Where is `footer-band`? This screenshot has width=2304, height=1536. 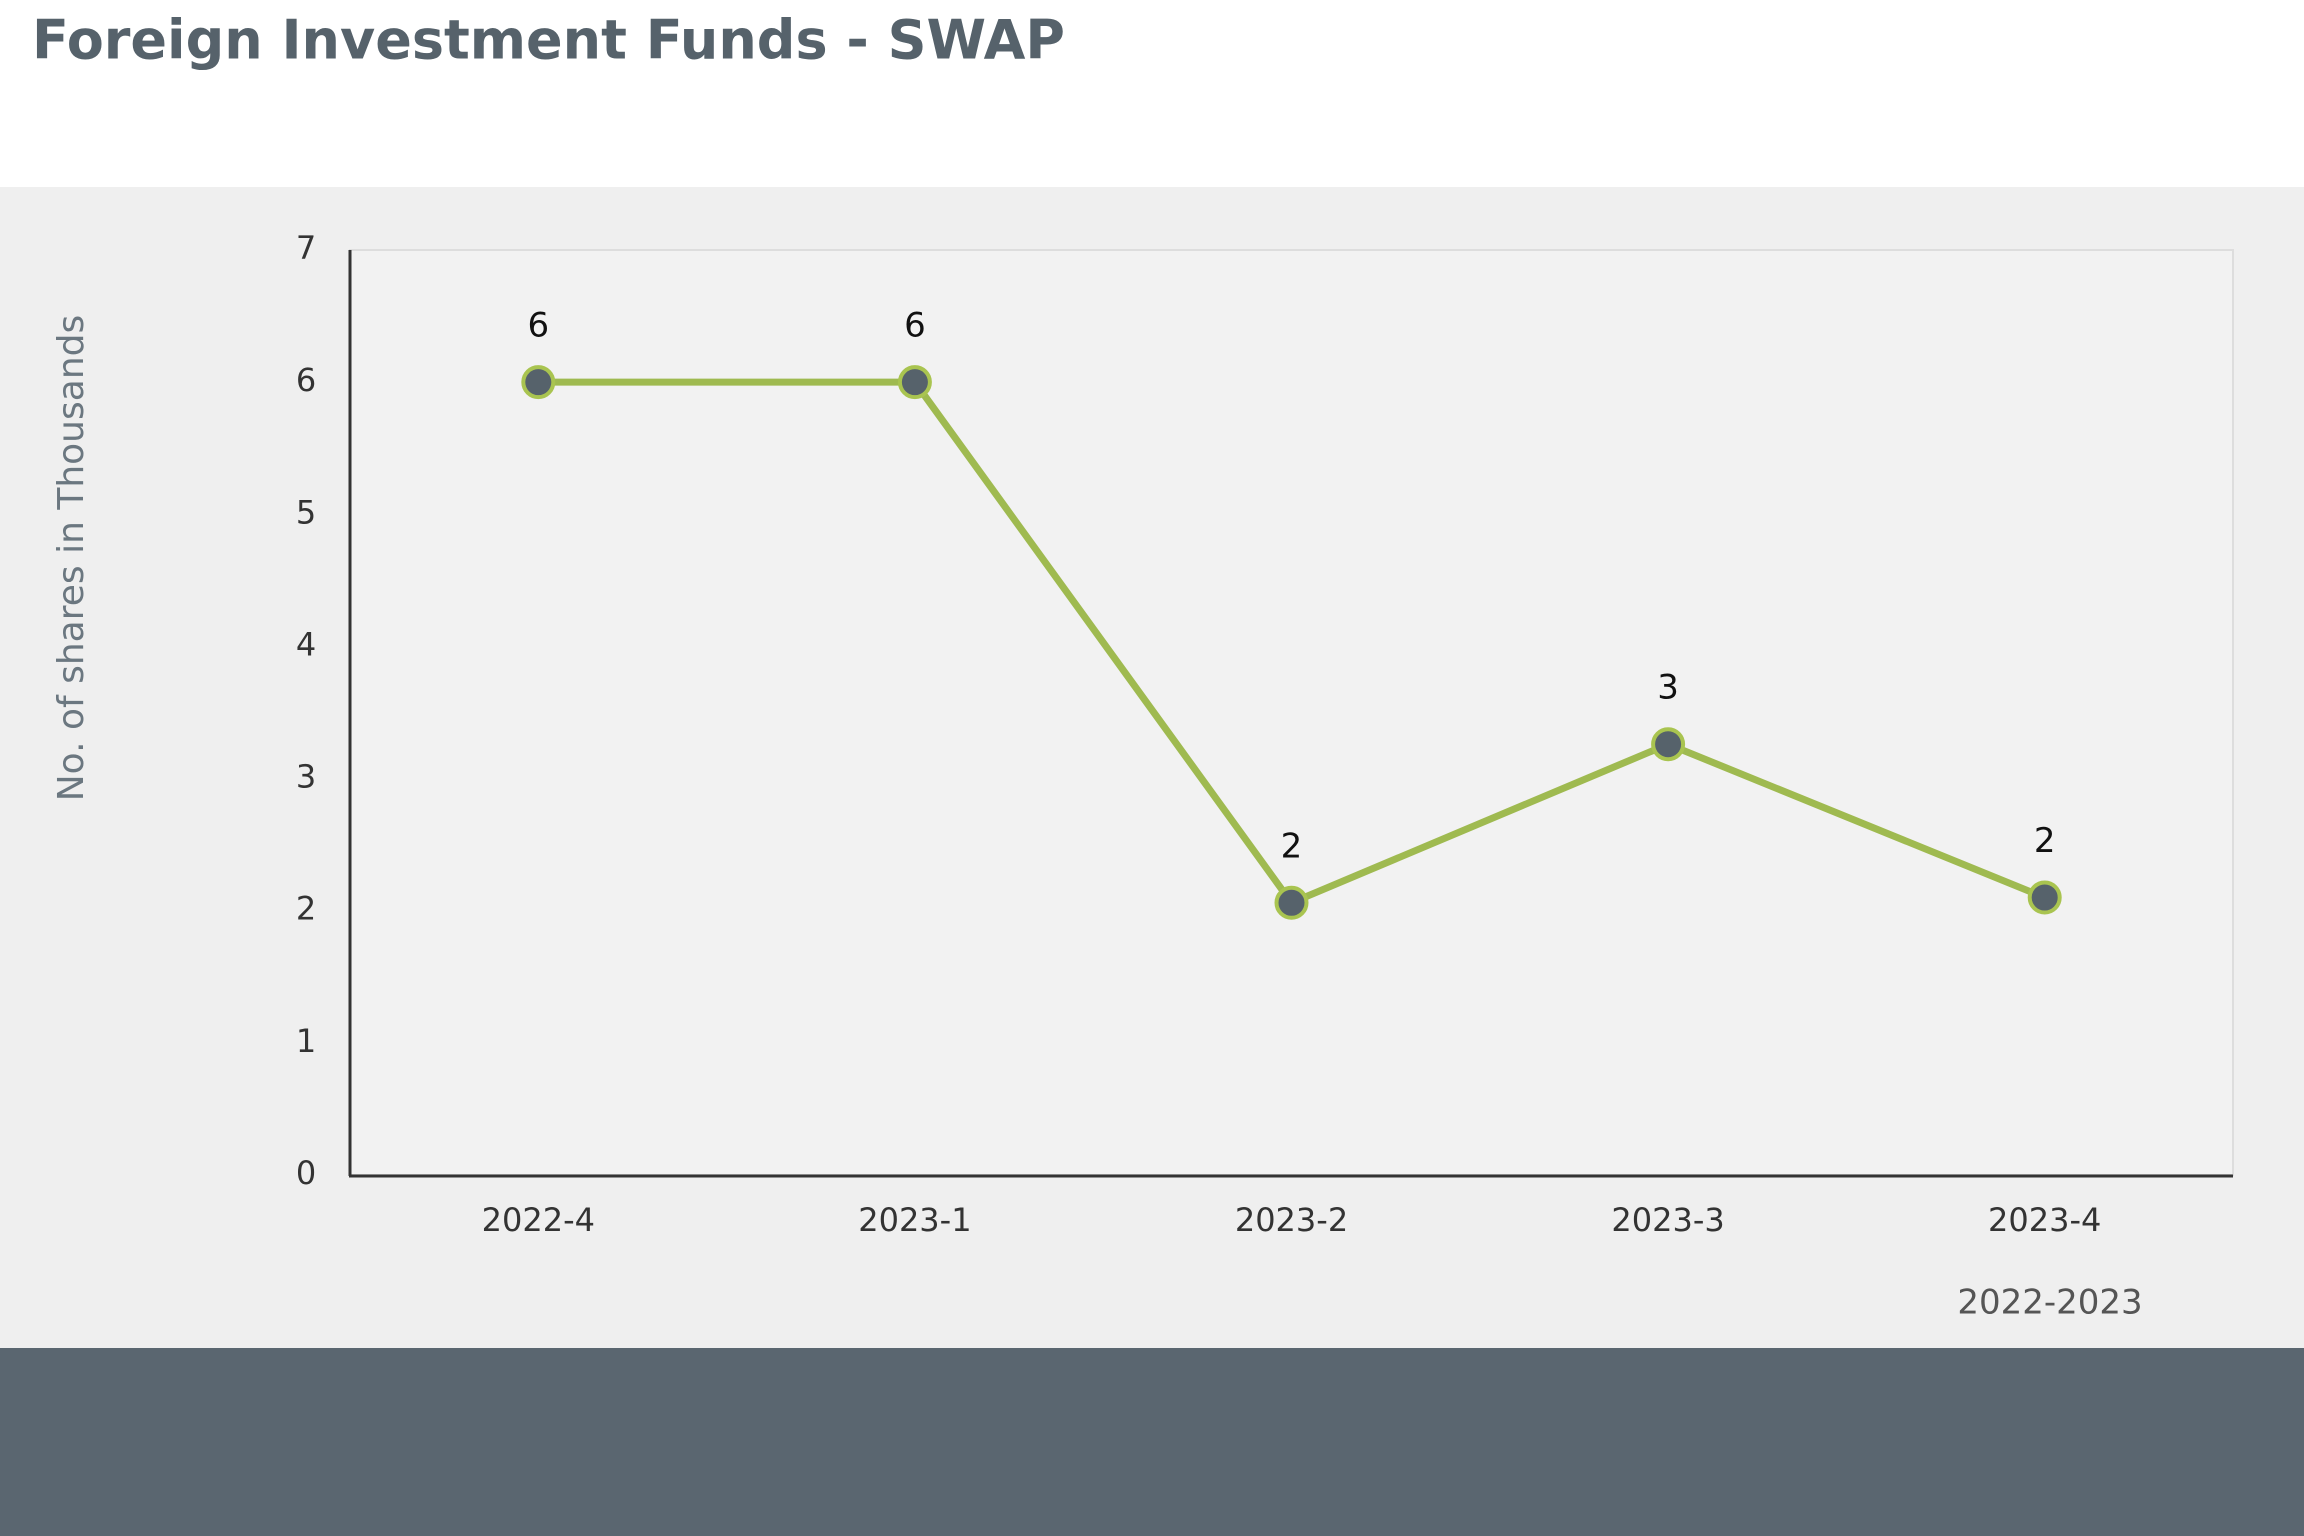
footer-band is located at coordinates (1152, 1442).